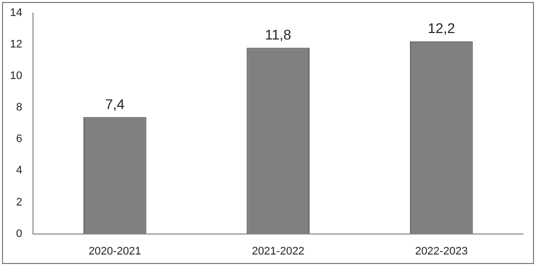  What do you see at coordinates (115, 104) in the screenshot?
I see `data-label: 7,4` at bounding box center [115, 104].